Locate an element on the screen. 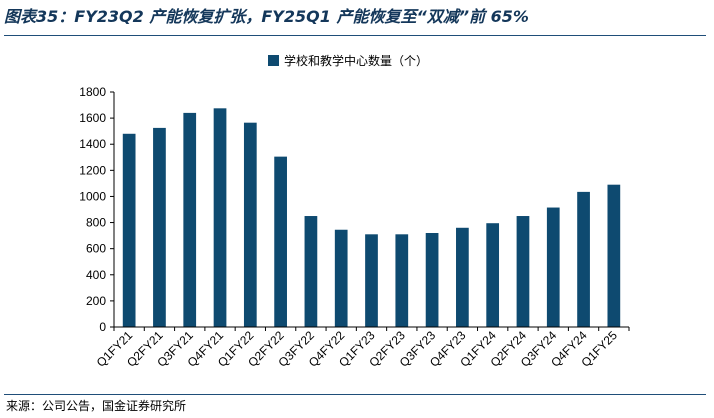 This screenshot has height=418, width=714. y-tick-label: 1600 is located at coordinates (92, 118).